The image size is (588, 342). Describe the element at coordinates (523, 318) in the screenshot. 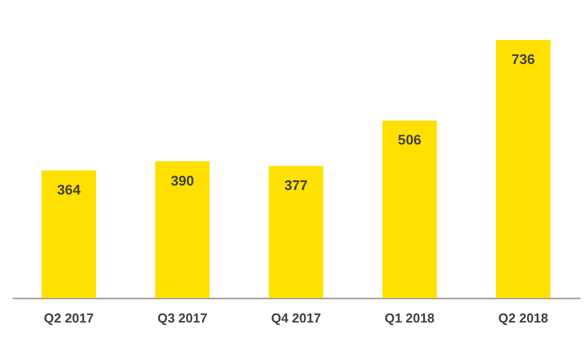

I see `x-tick-label: Q2 2018` at that location.